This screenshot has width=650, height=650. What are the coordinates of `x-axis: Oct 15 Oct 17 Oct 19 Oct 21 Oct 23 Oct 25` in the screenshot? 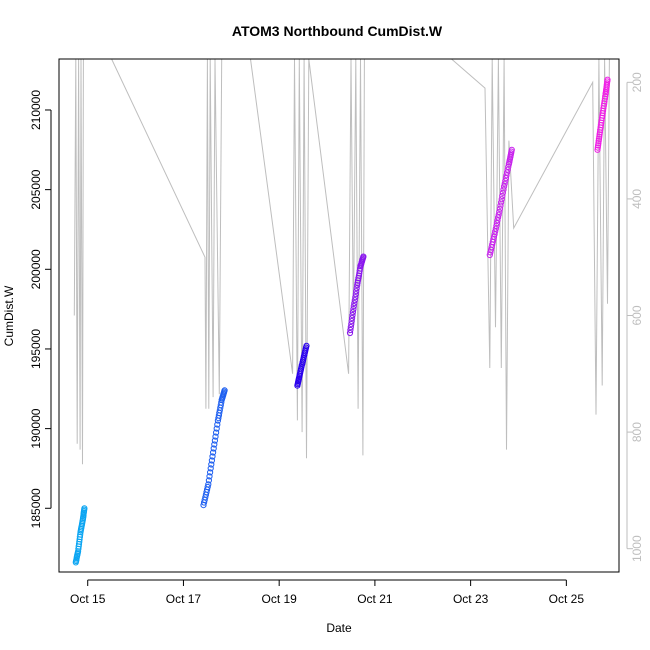 It's located at (327, 592).